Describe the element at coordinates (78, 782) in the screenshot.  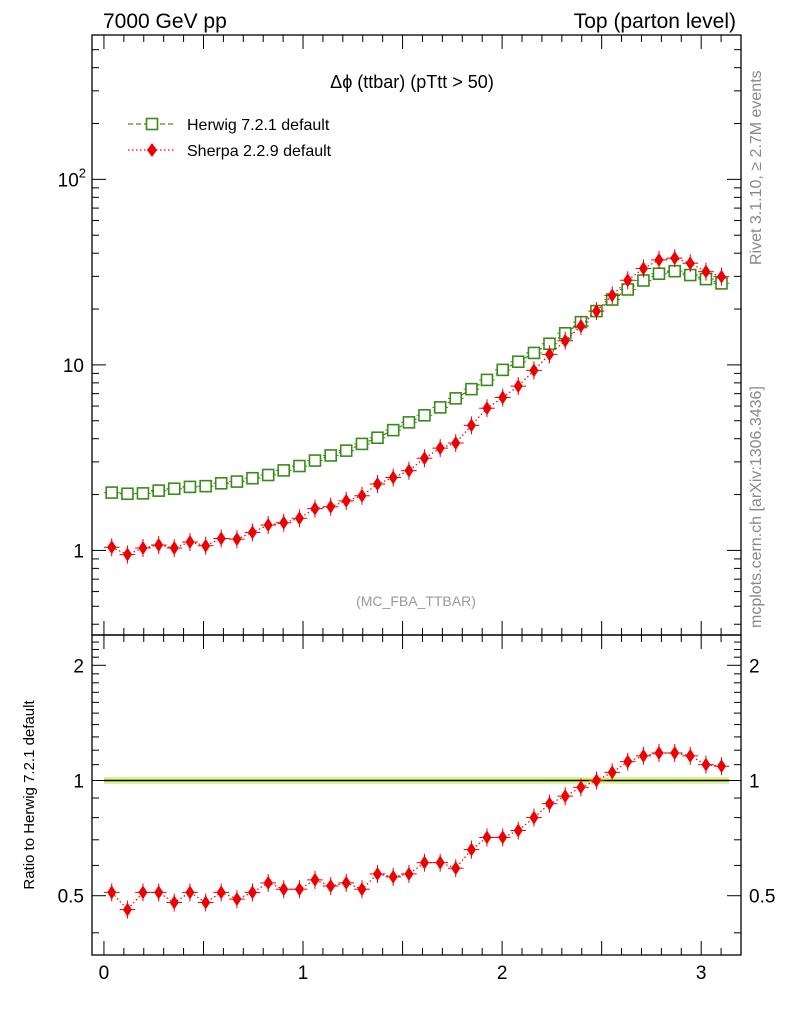
I see `ratio-y-tick-label: 1` at that location.